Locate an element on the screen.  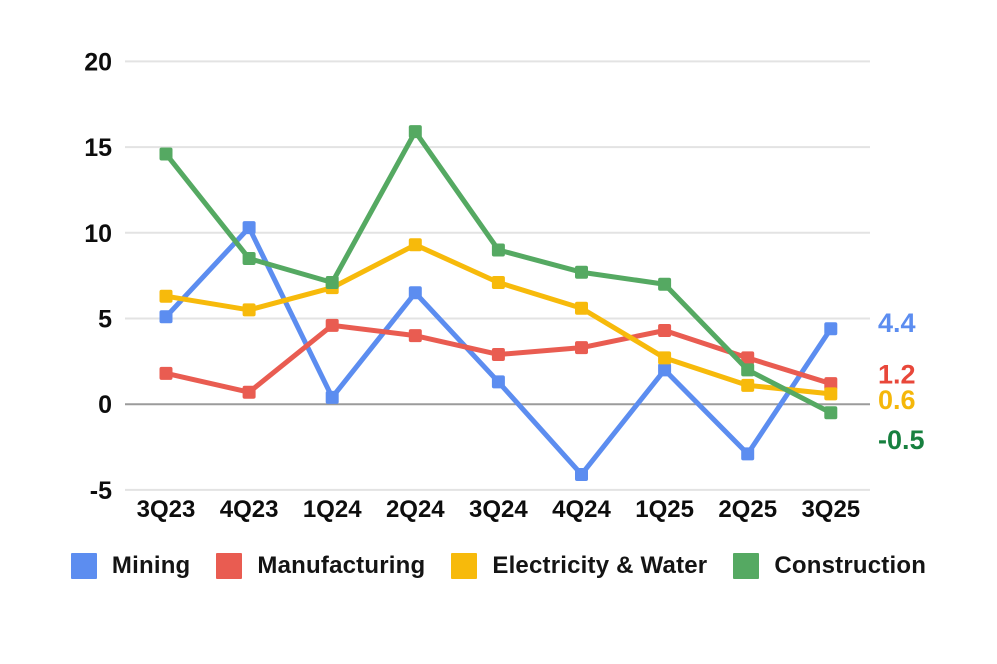
y-tick-label: 10 is located at coordinates (98, 234).